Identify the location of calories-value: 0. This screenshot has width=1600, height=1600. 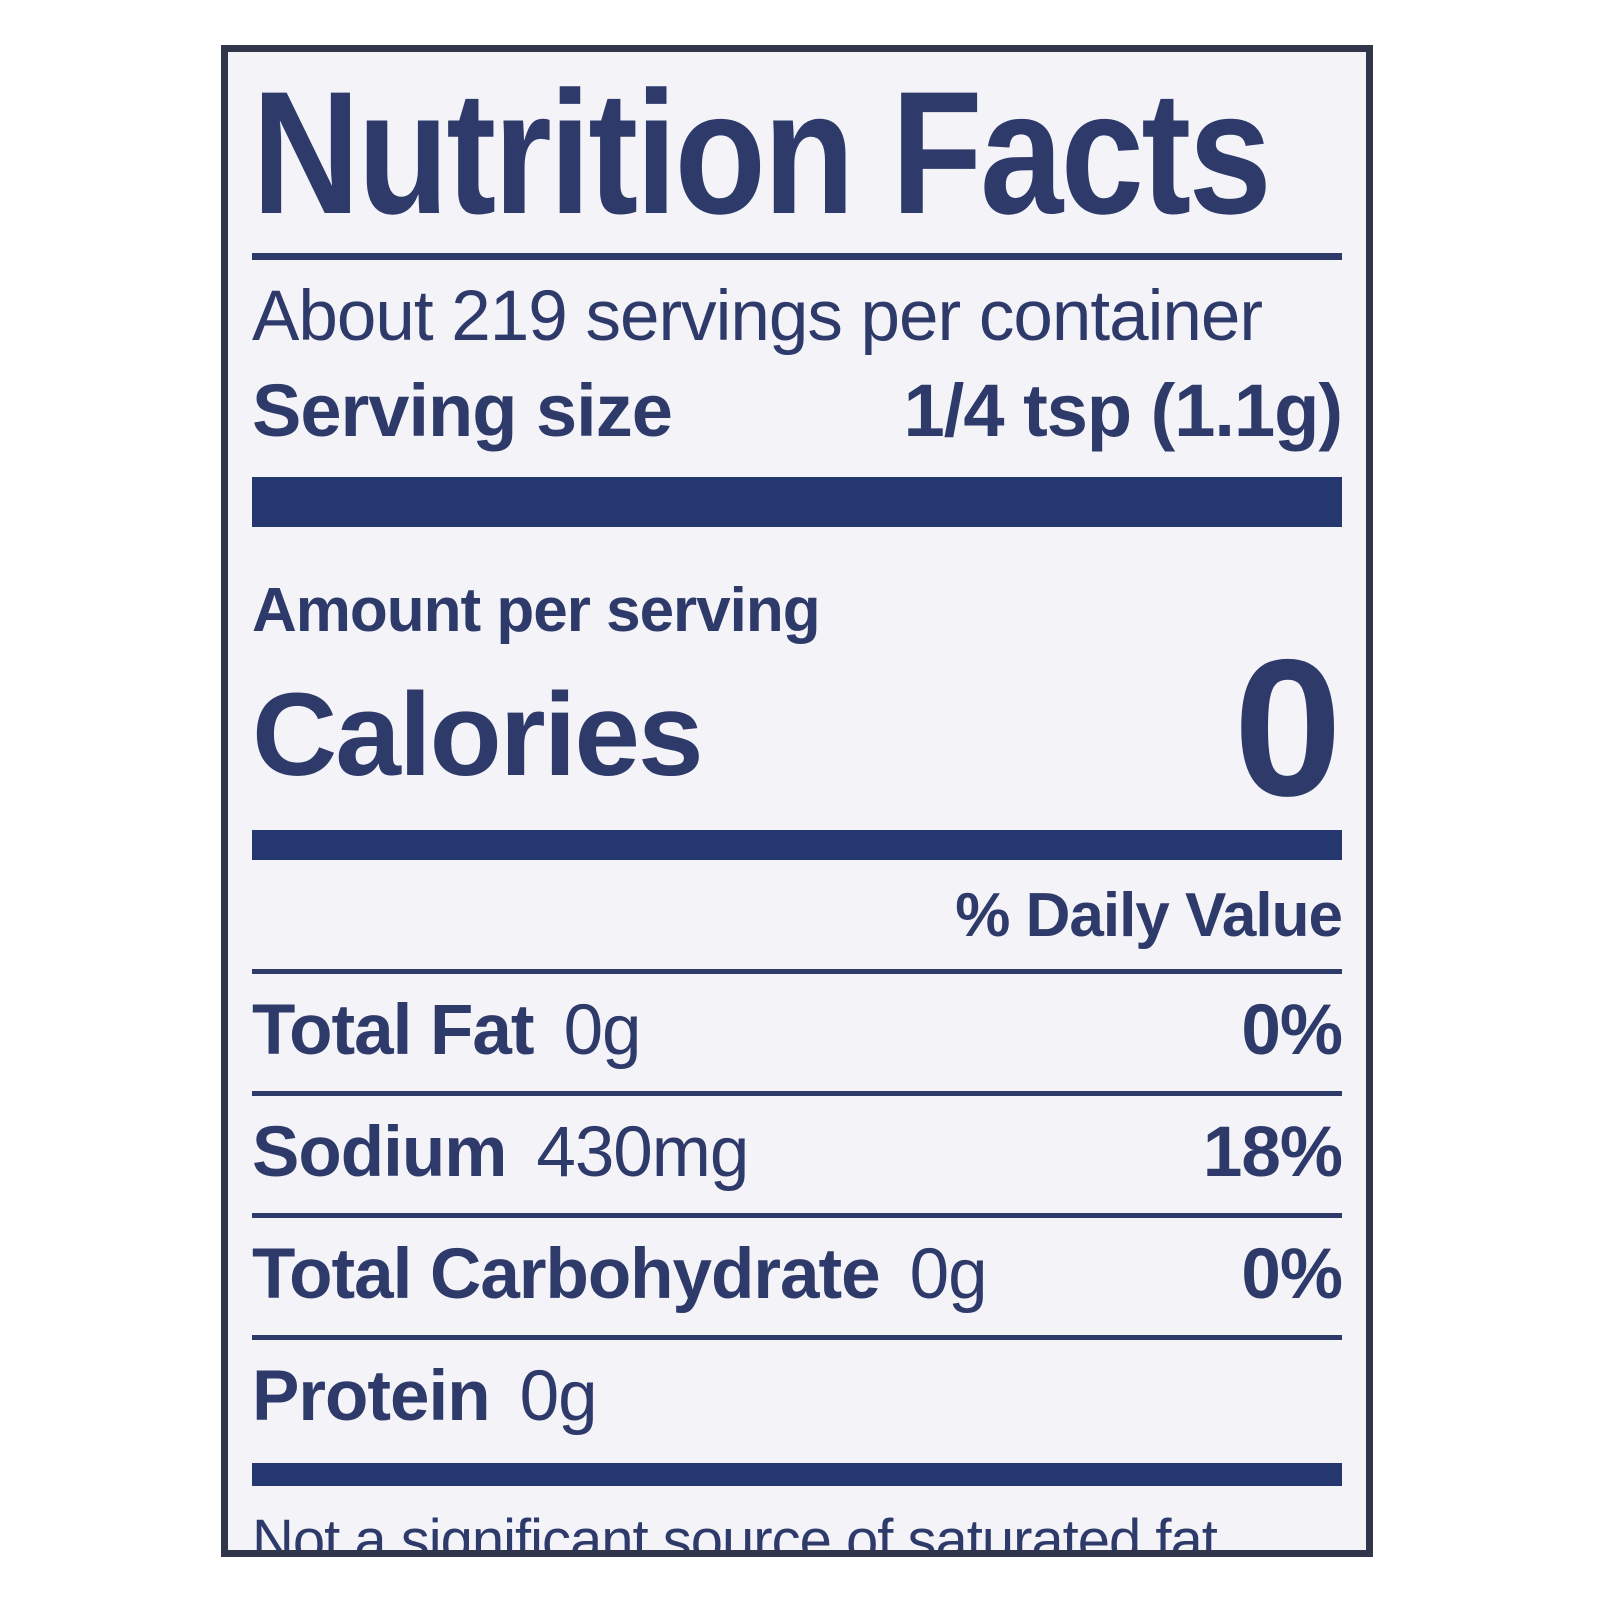
(1287, 728).